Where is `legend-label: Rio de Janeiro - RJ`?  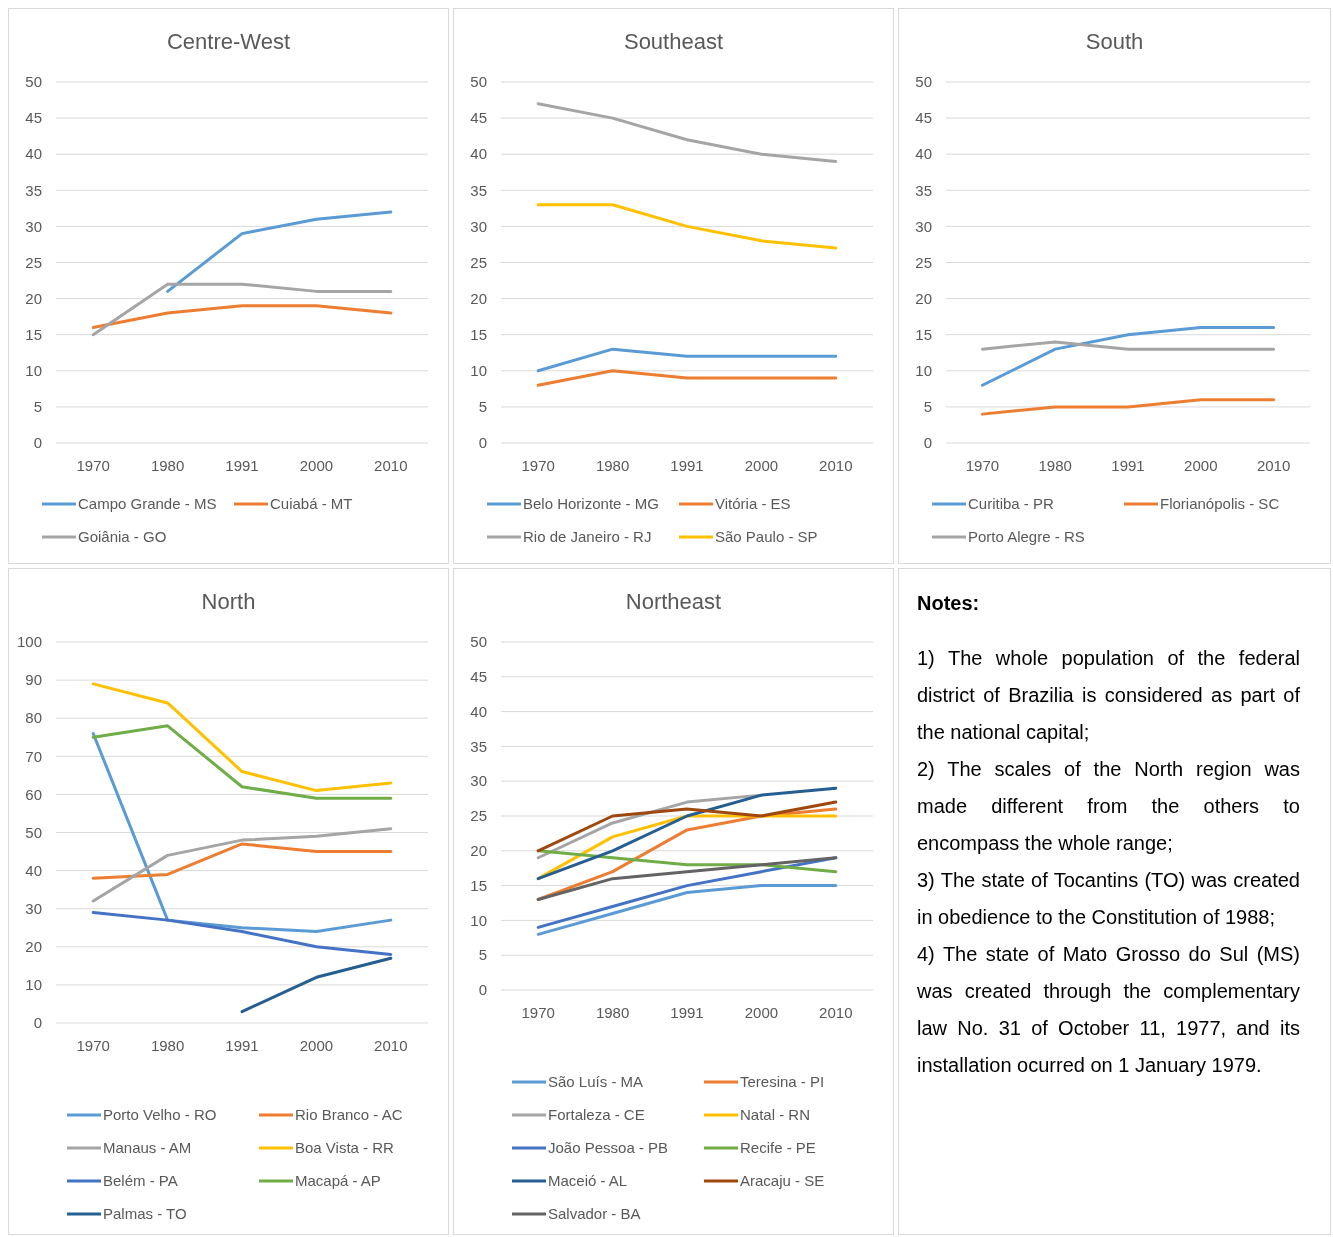
legend-label: Rio de Janeiro - RJ is located at coordinates (587, 537).